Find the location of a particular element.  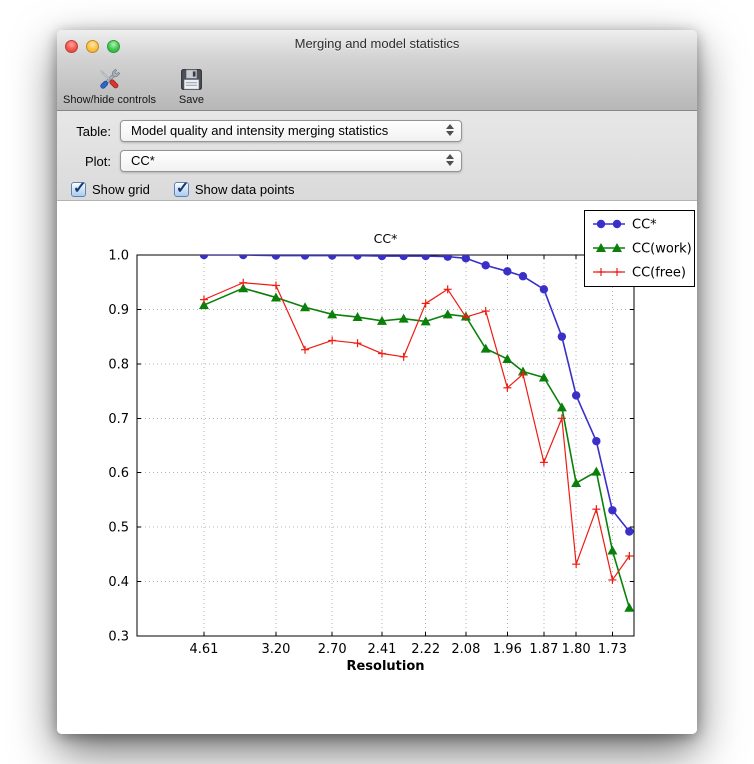

svg-text: 0.8 is located at coordinates (118, 364).